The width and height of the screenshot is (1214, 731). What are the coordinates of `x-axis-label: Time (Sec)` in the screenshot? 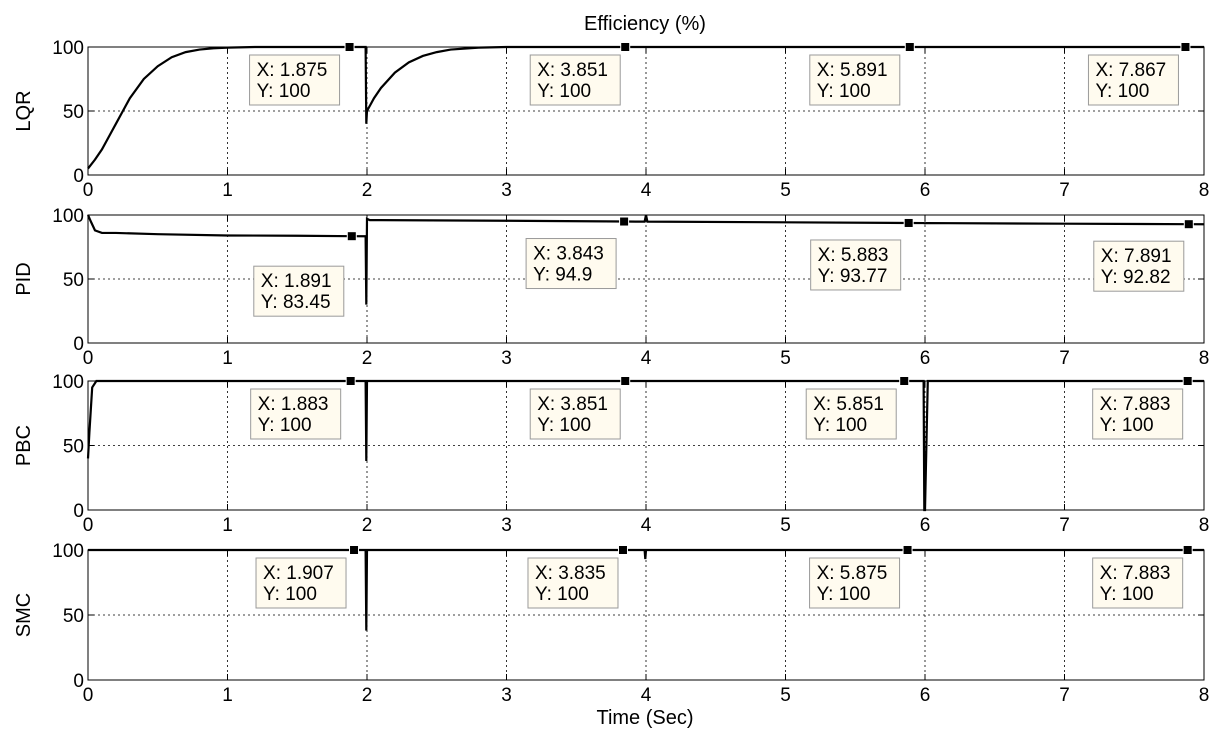 It's located at (644, 718).